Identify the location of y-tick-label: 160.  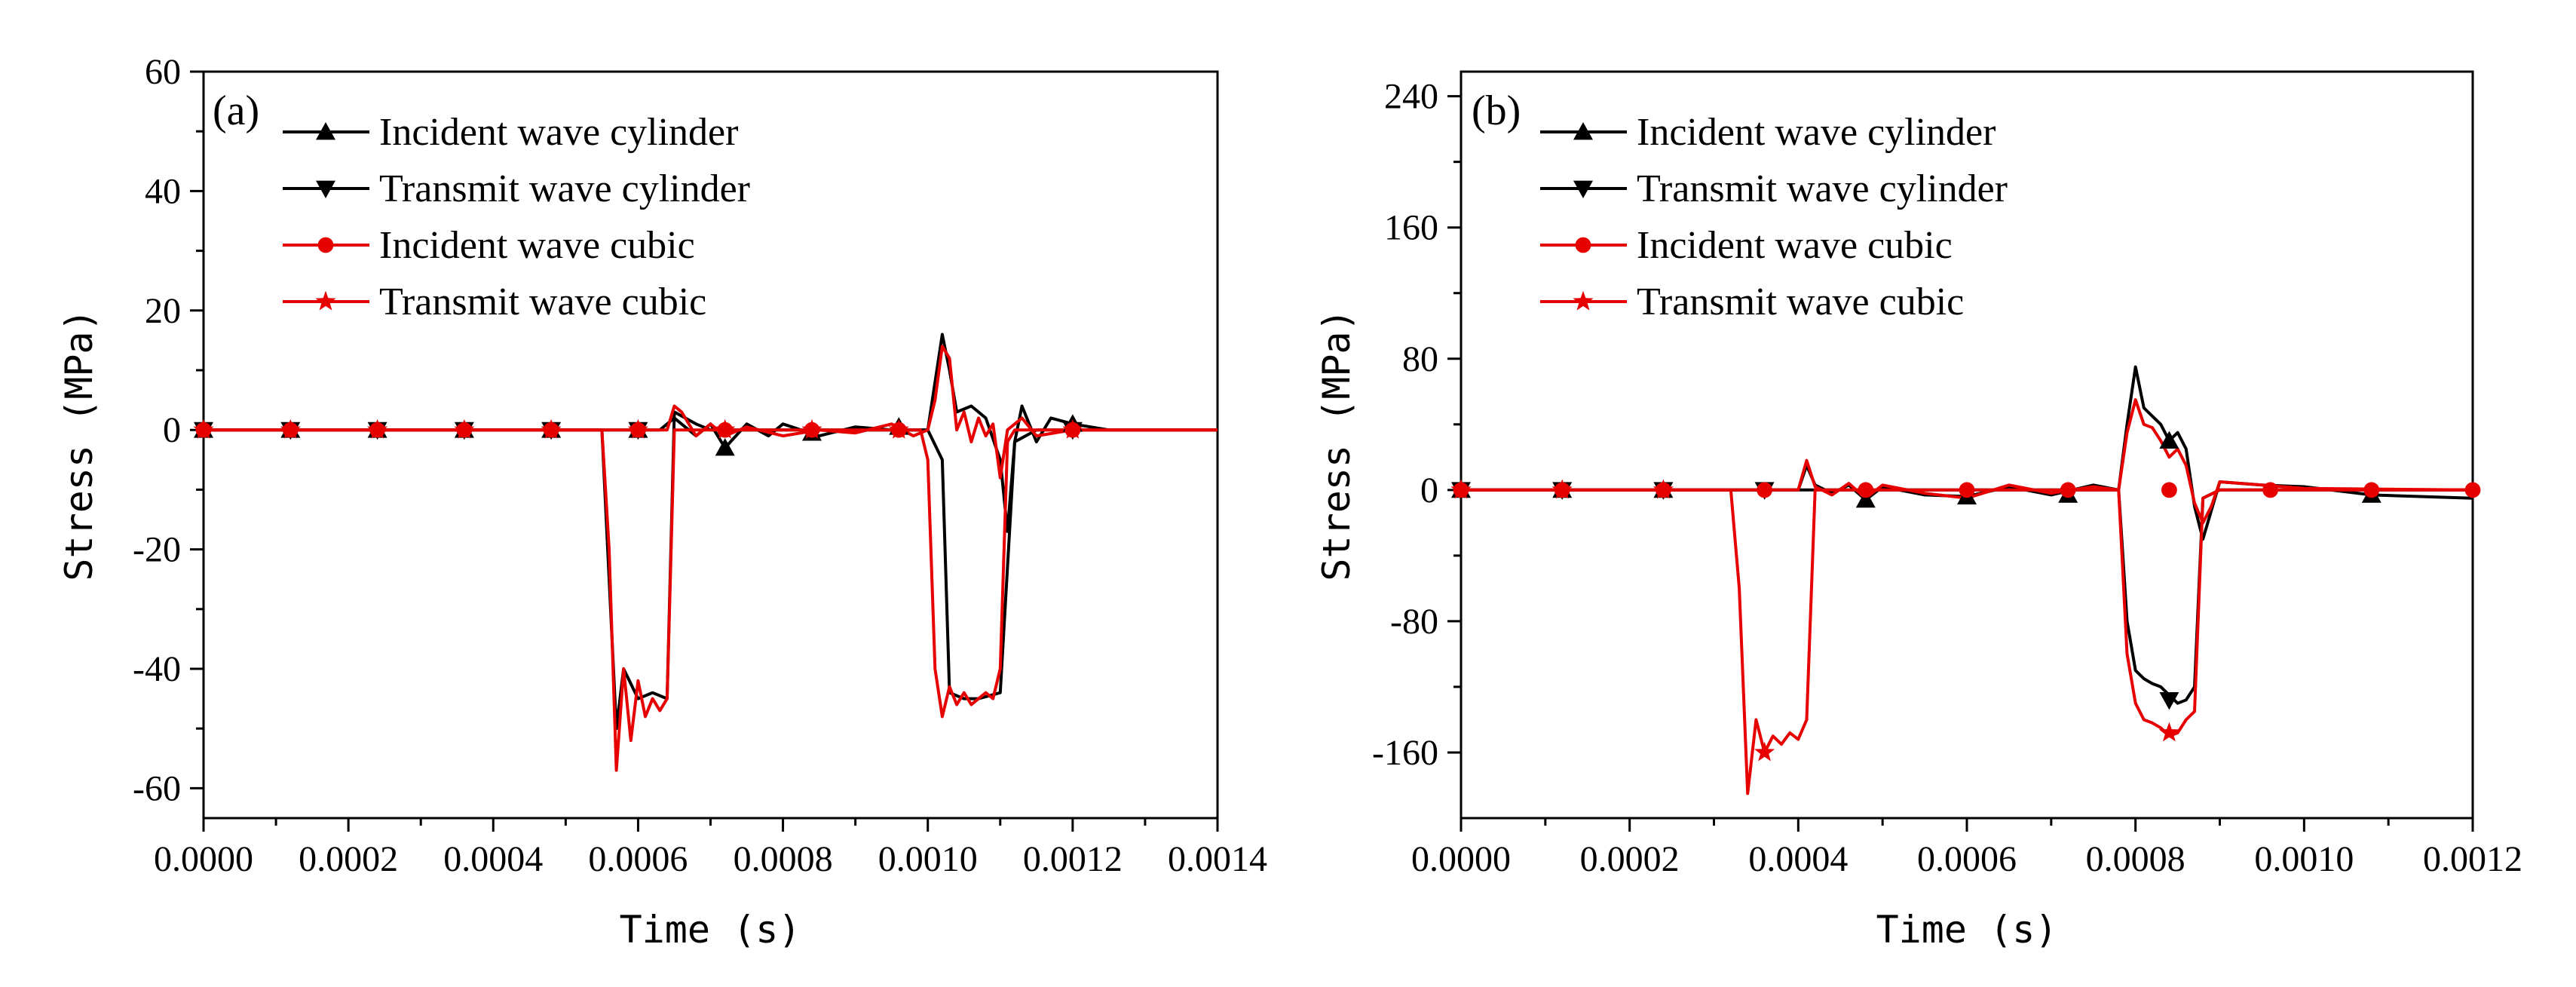
(1411, 228).